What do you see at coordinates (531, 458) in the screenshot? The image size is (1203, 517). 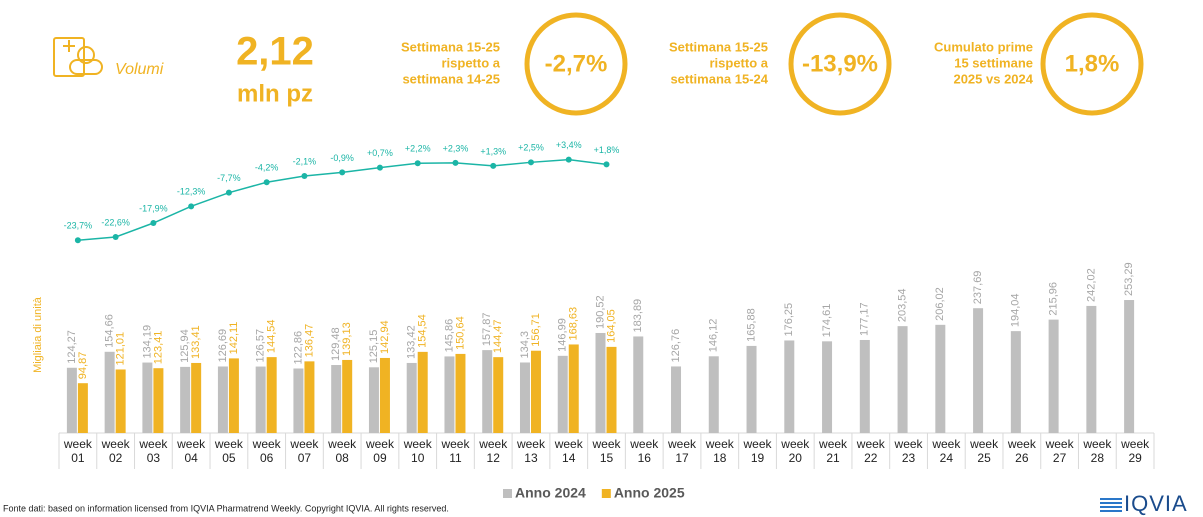 I see `x-tick-label-line: 13` at bounding box center [531, 458].